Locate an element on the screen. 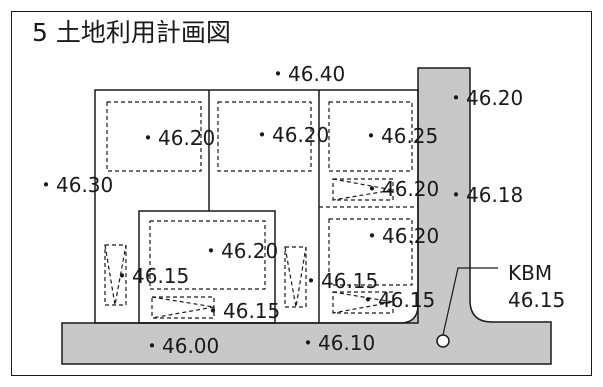  page-title: 5 土地利用計画図 is located at coordinates (131, 33).